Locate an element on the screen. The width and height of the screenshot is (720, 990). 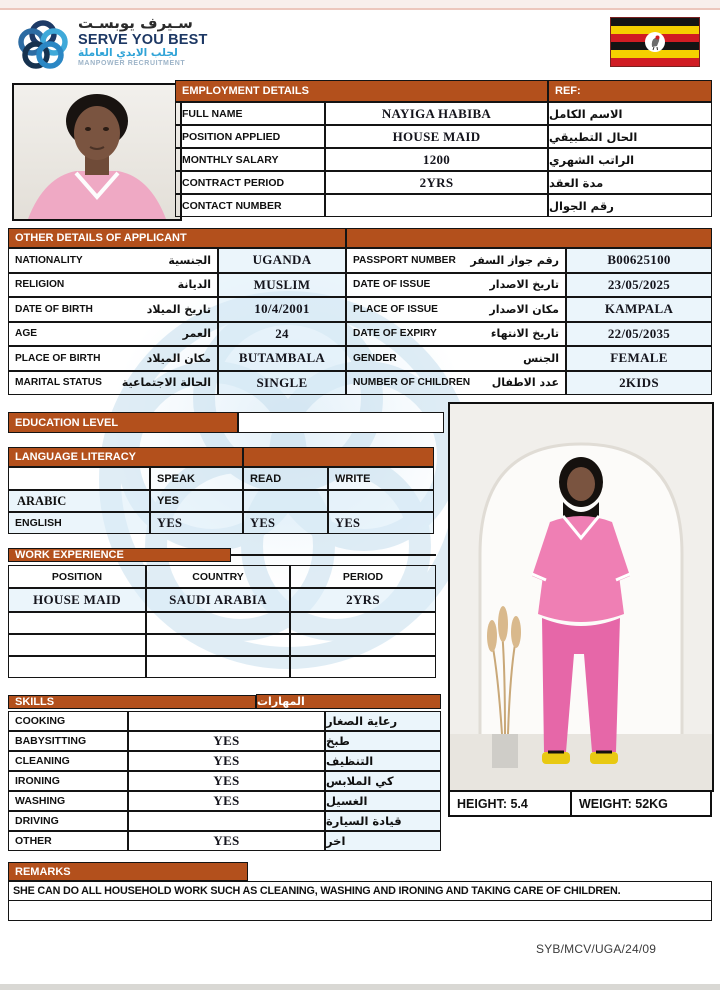
field-value: HOUSE MAID is located at coordinates (436, 136).